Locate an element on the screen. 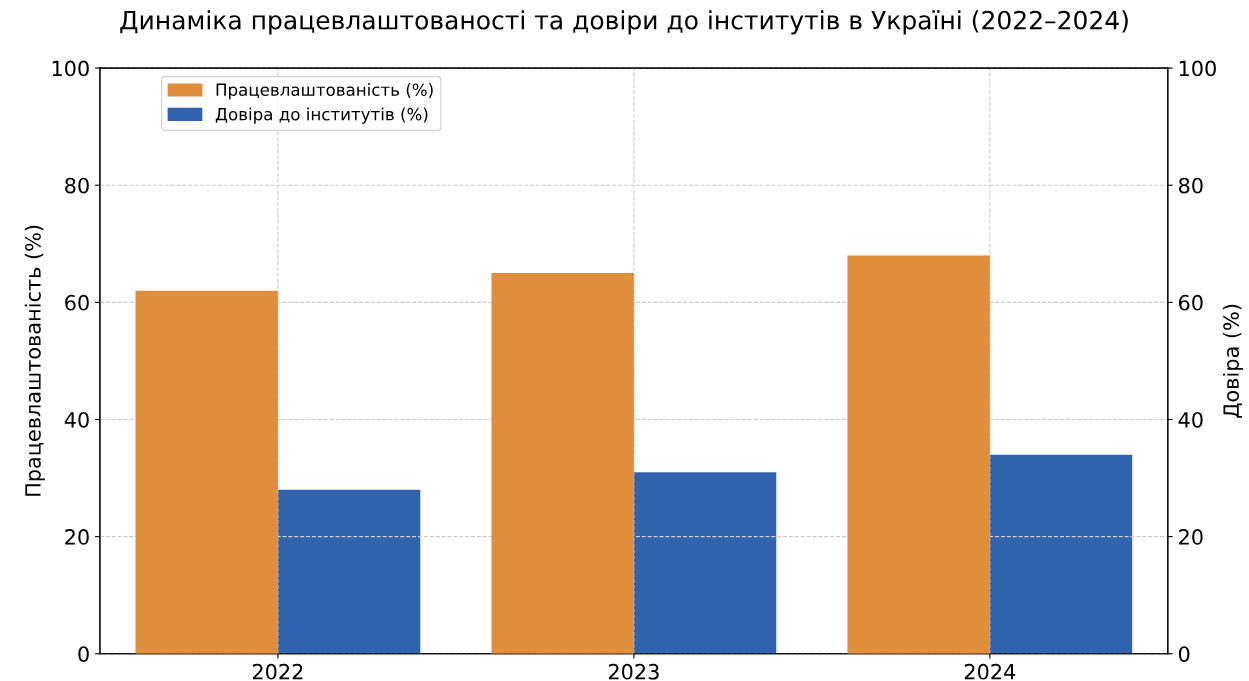  y2-tick-label: 100 is located at coordinates (1197, 68).